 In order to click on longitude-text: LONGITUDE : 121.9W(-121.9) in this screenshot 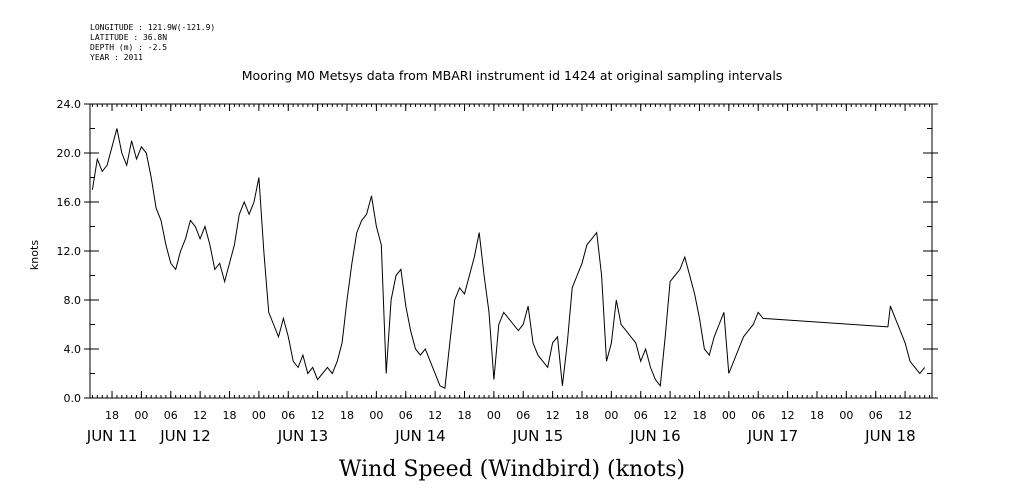, I will do `click(152, 27)`.